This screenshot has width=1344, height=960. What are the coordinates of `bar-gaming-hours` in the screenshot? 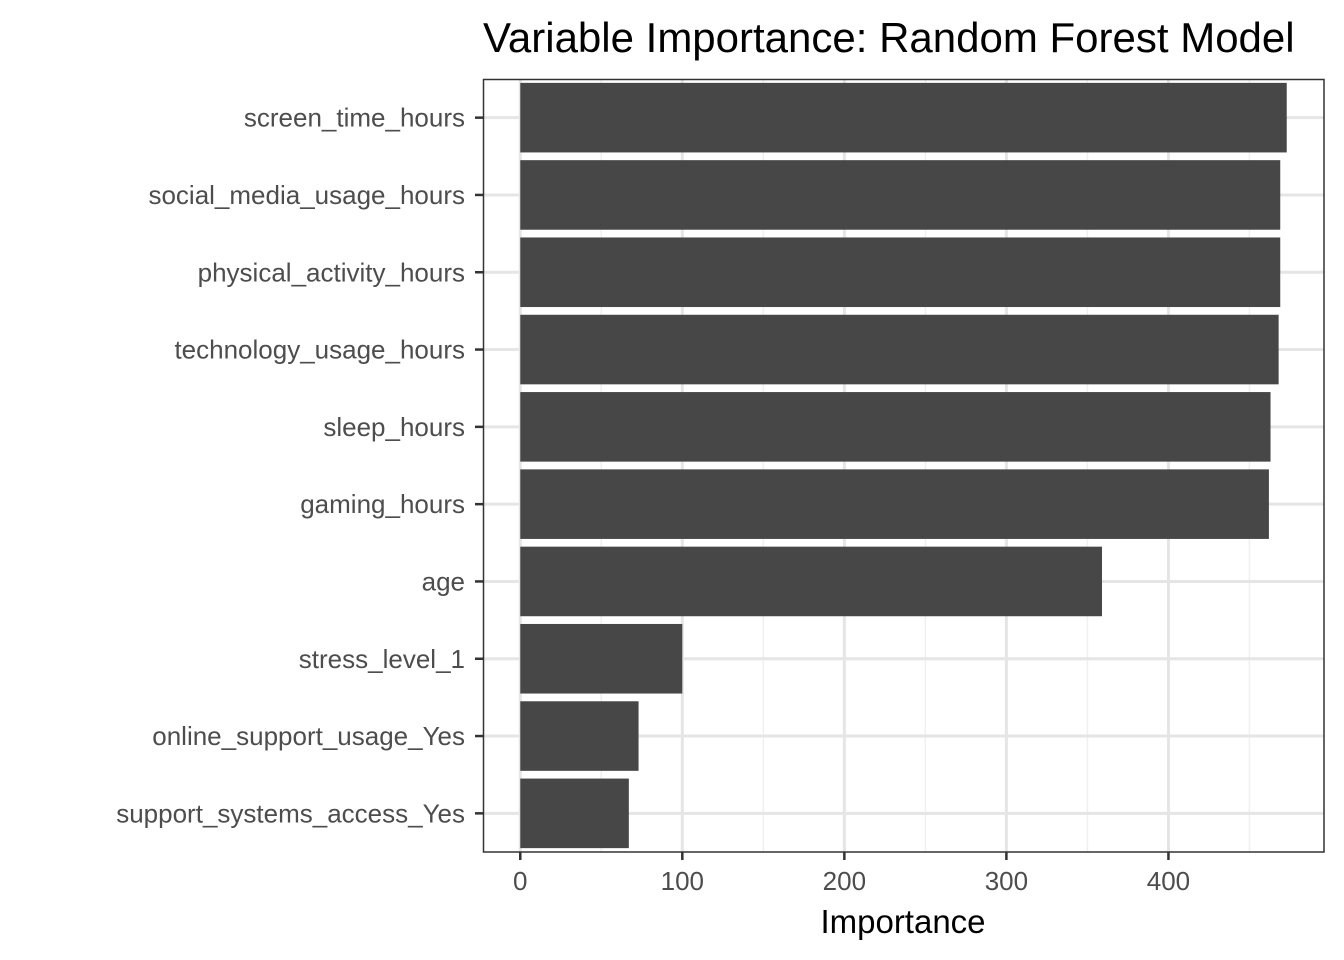 It's located at (894, 504).